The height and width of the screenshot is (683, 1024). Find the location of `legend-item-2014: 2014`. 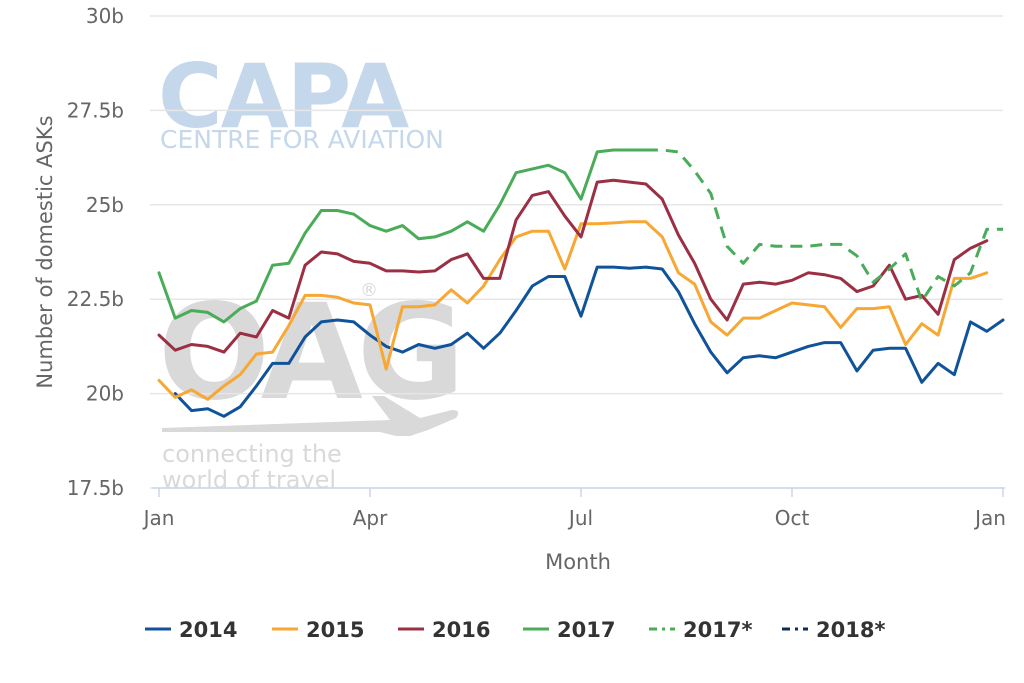

legend-item-2014: 2014 is located at coordinates (191, 630).